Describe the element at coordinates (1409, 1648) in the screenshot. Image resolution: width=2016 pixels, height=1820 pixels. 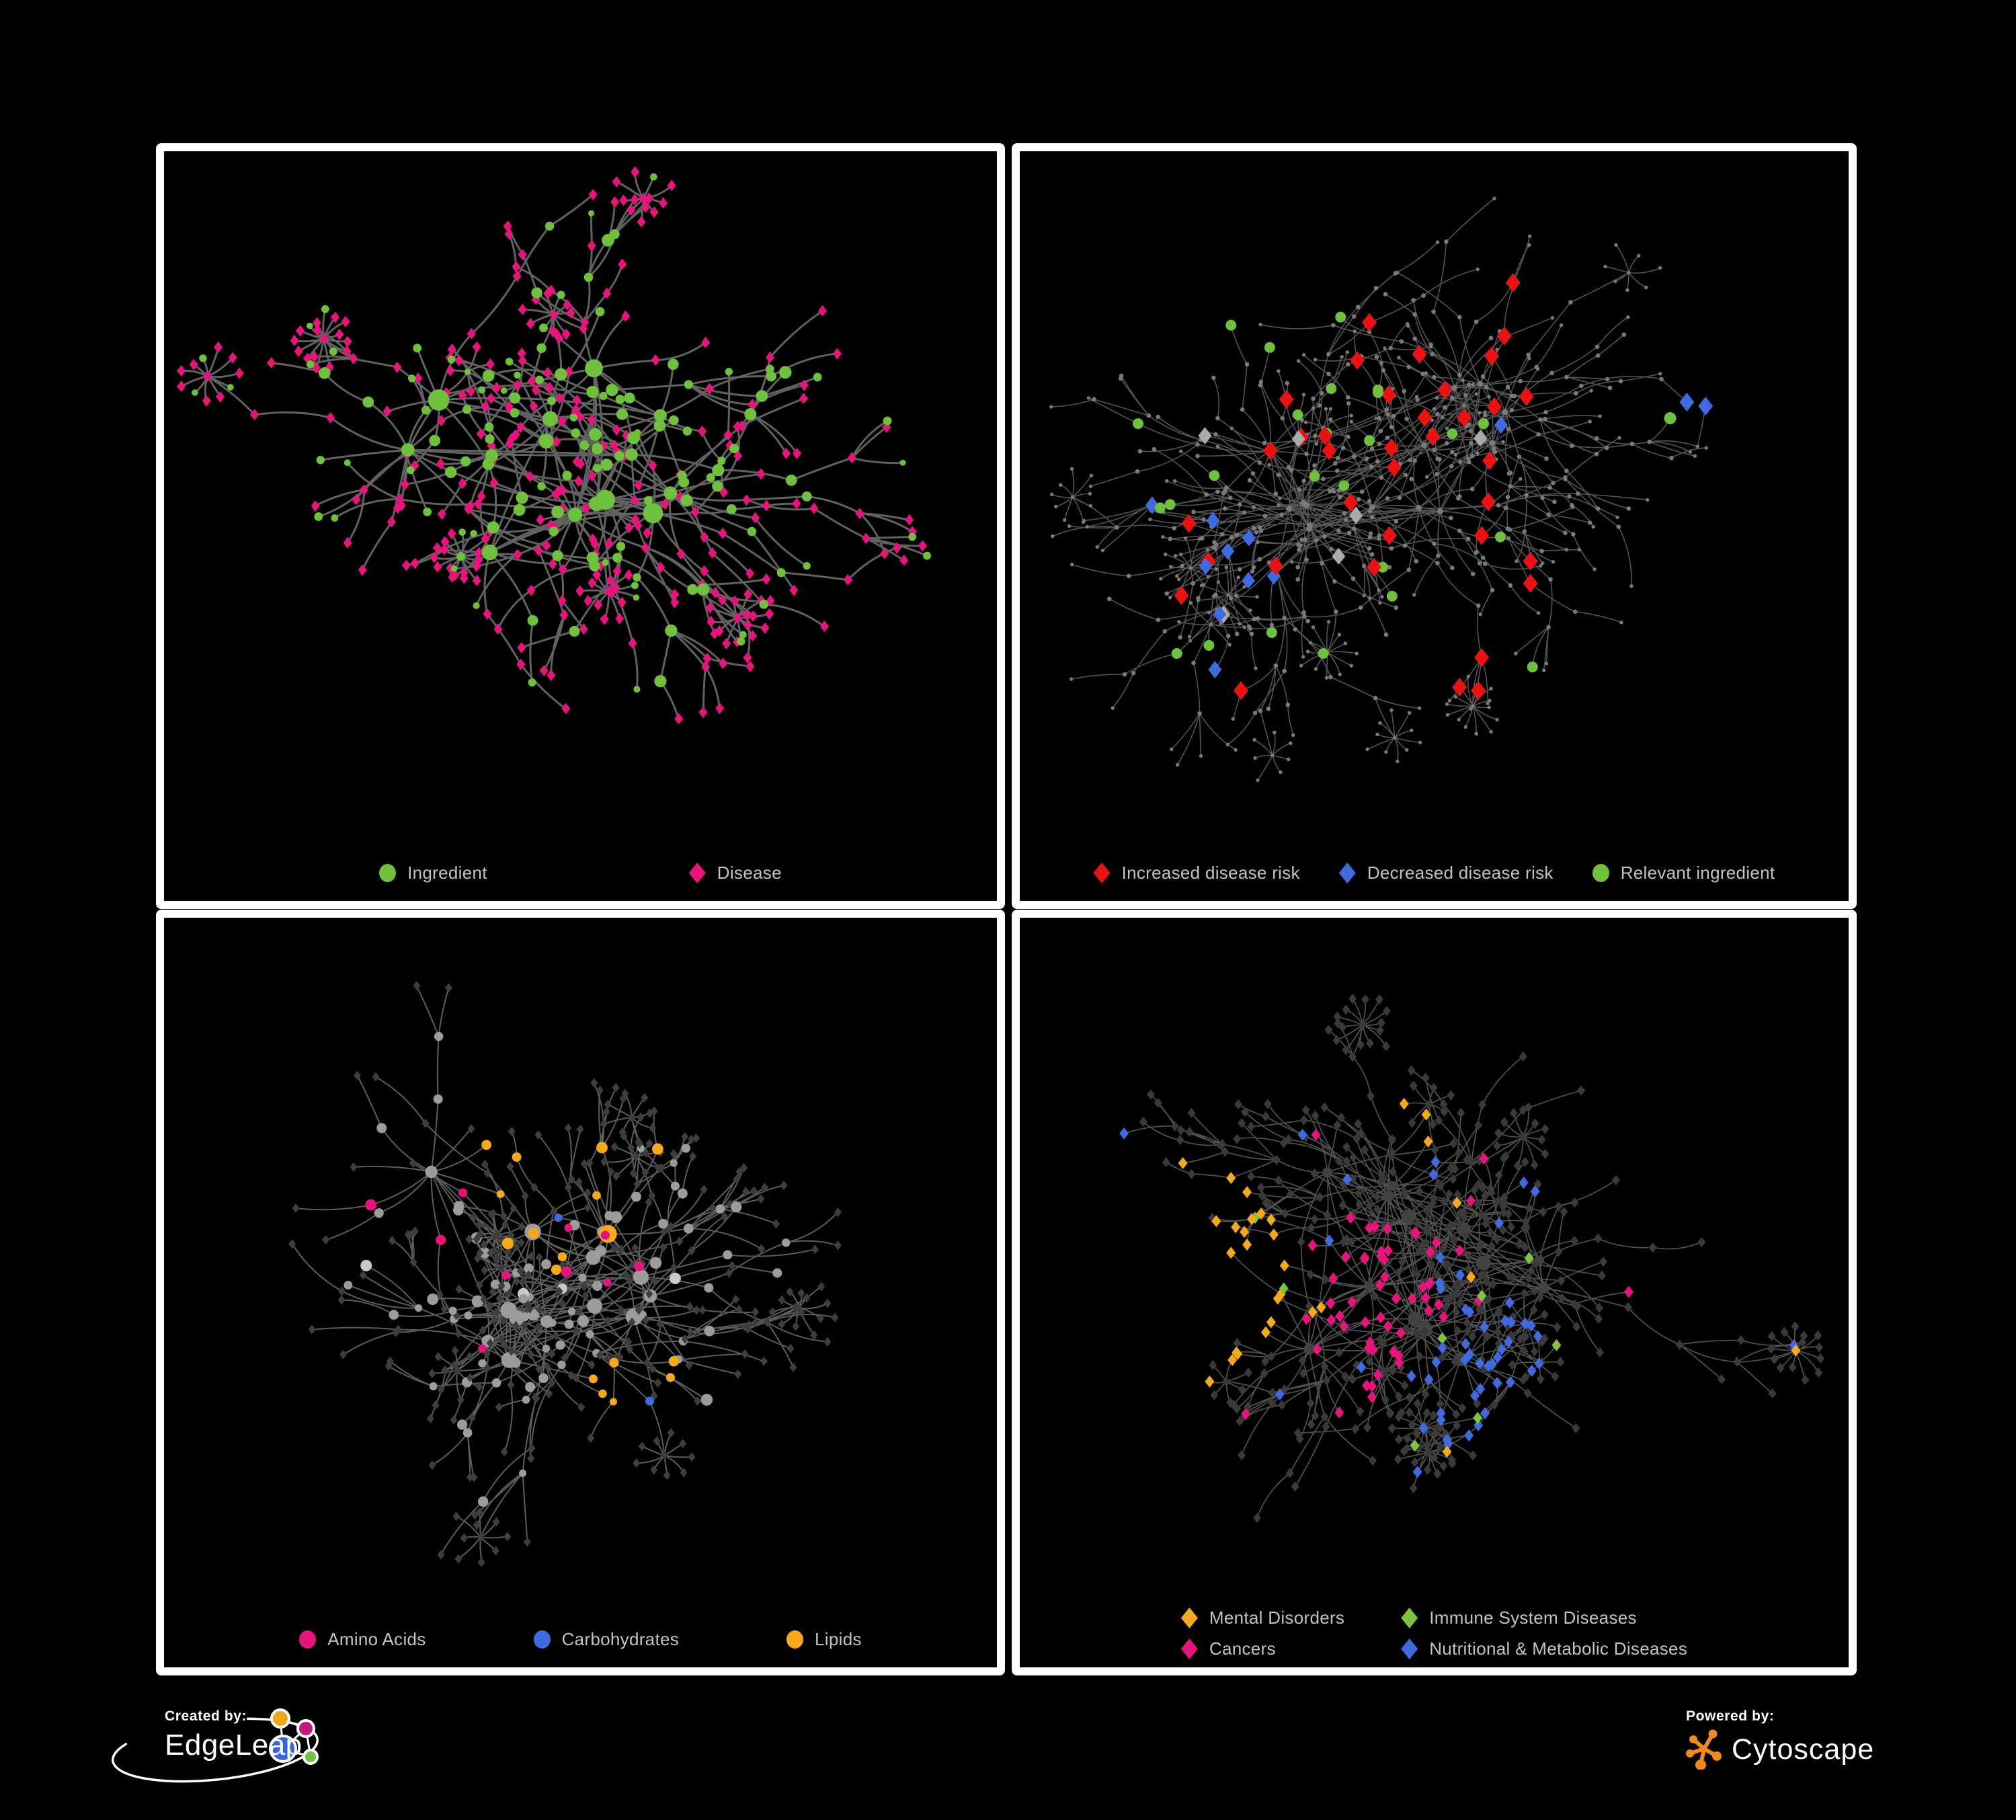
I see `metabolic-diseases-diamond-marker-icon` at that location.